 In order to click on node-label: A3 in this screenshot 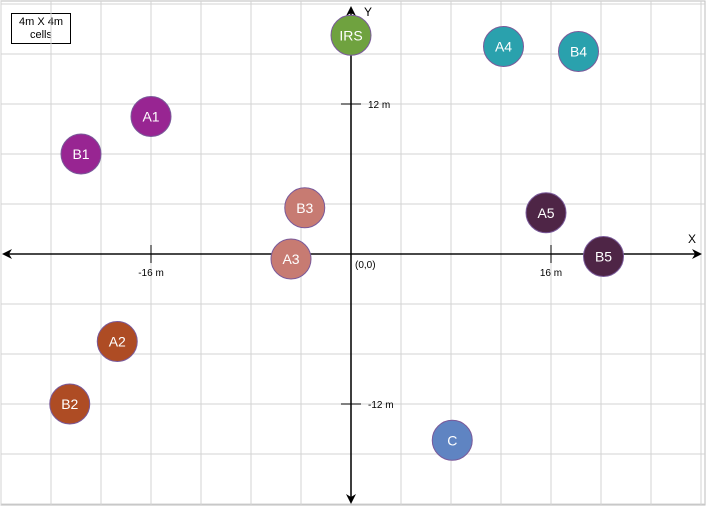, I will do `click(290, 259)`.